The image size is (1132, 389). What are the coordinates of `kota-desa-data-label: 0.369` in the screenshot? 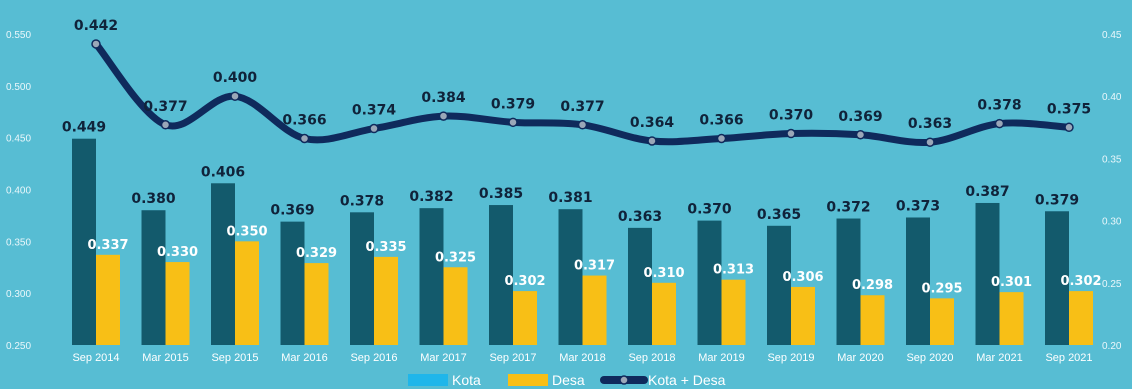 It's located at (860, 117).